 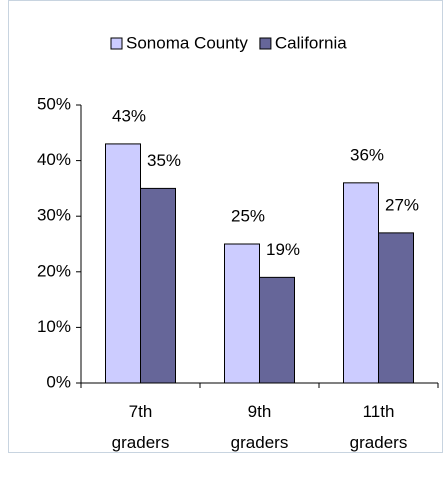 What do you see at coordinates (248, 215) in the screenshot?
I see `value-label: 25%` at bounding box center [248, 215].